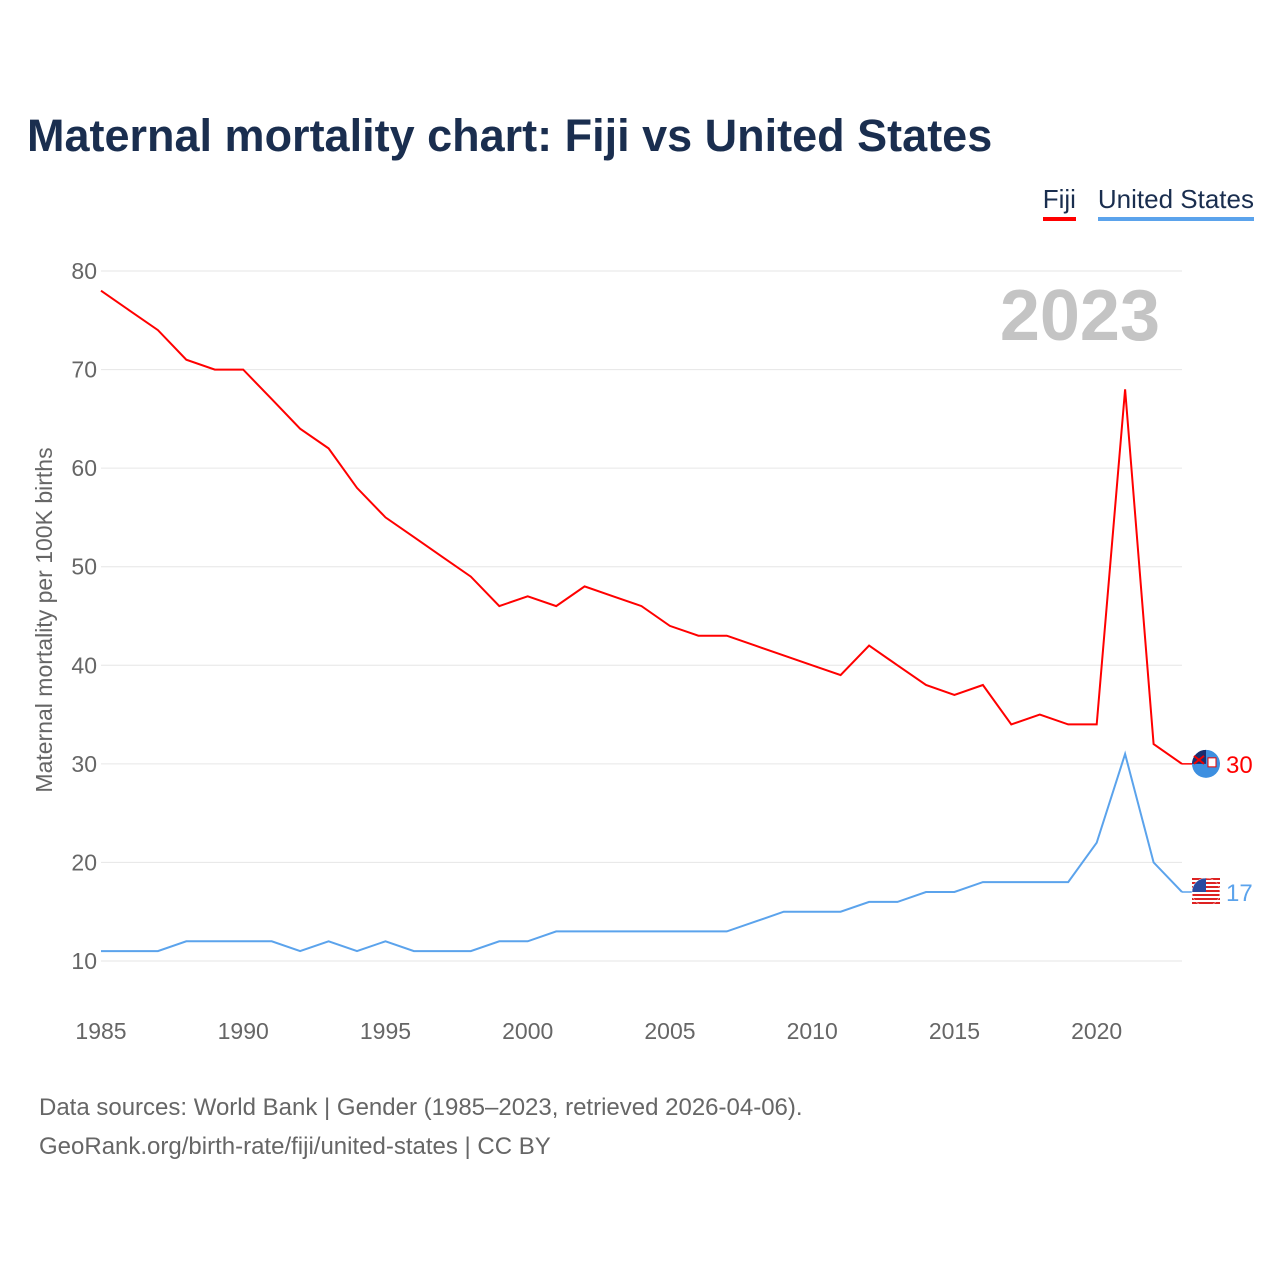 The image size is (1280, 1280). Describe the element at coordinates (243, 1031) in the screenshot. I see `x-tick-1990: 1990` at that location.